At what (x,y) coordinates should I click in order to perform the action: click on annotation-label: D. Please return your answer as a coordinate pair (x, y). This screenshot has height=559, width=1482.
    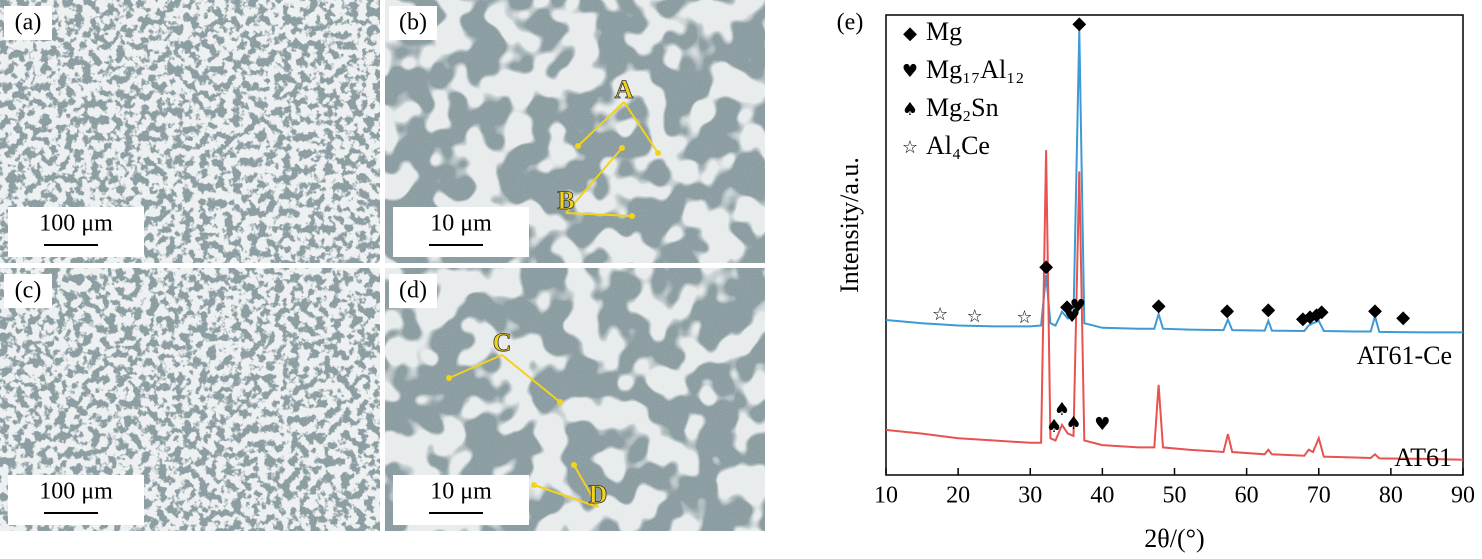
    Looking at the image, I should click on (598, 494).